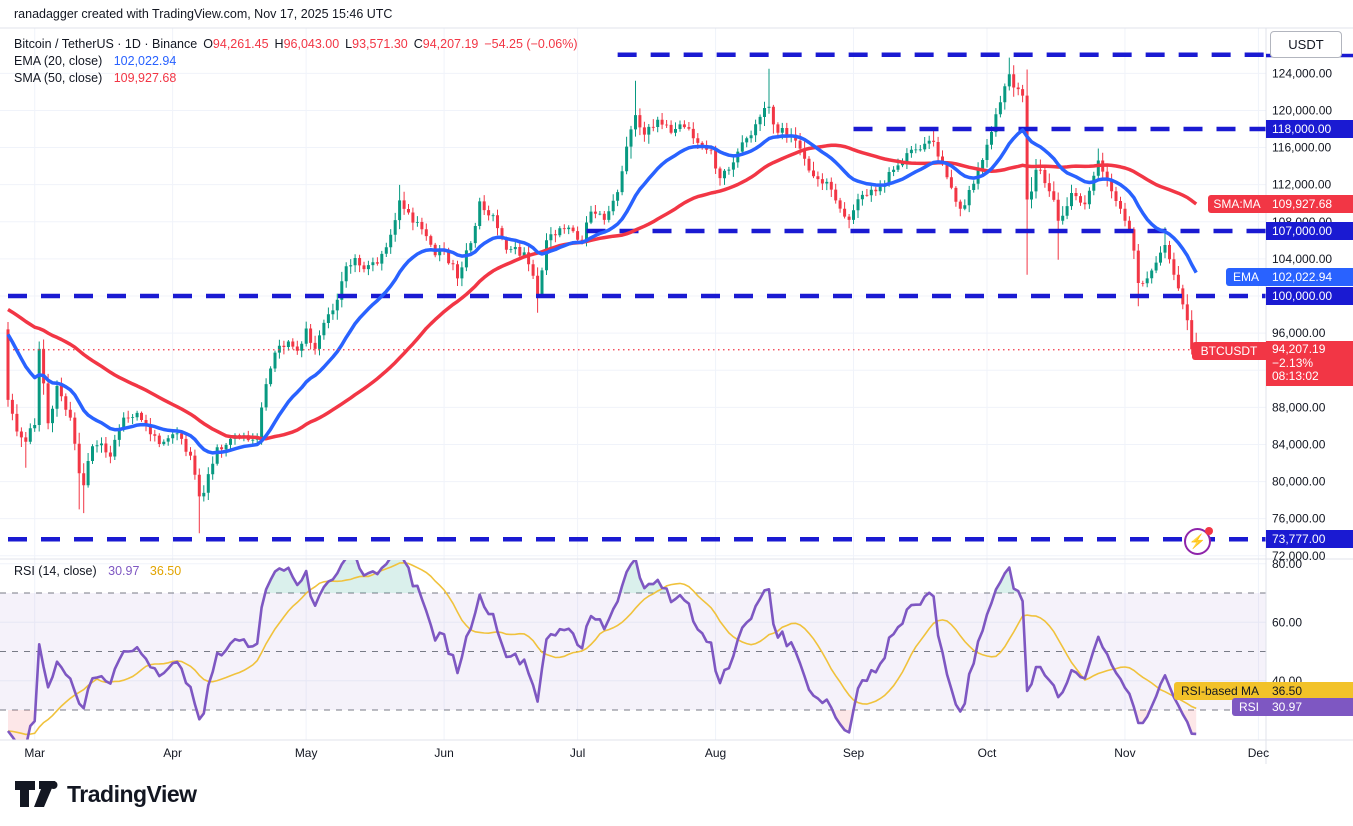 This screenshot has height=826, width=1353. What do you see at coordinates (145, 61) in the screenshot?
I see `ema-legend-value: 102,022.94` at bounding box center [145, 61].